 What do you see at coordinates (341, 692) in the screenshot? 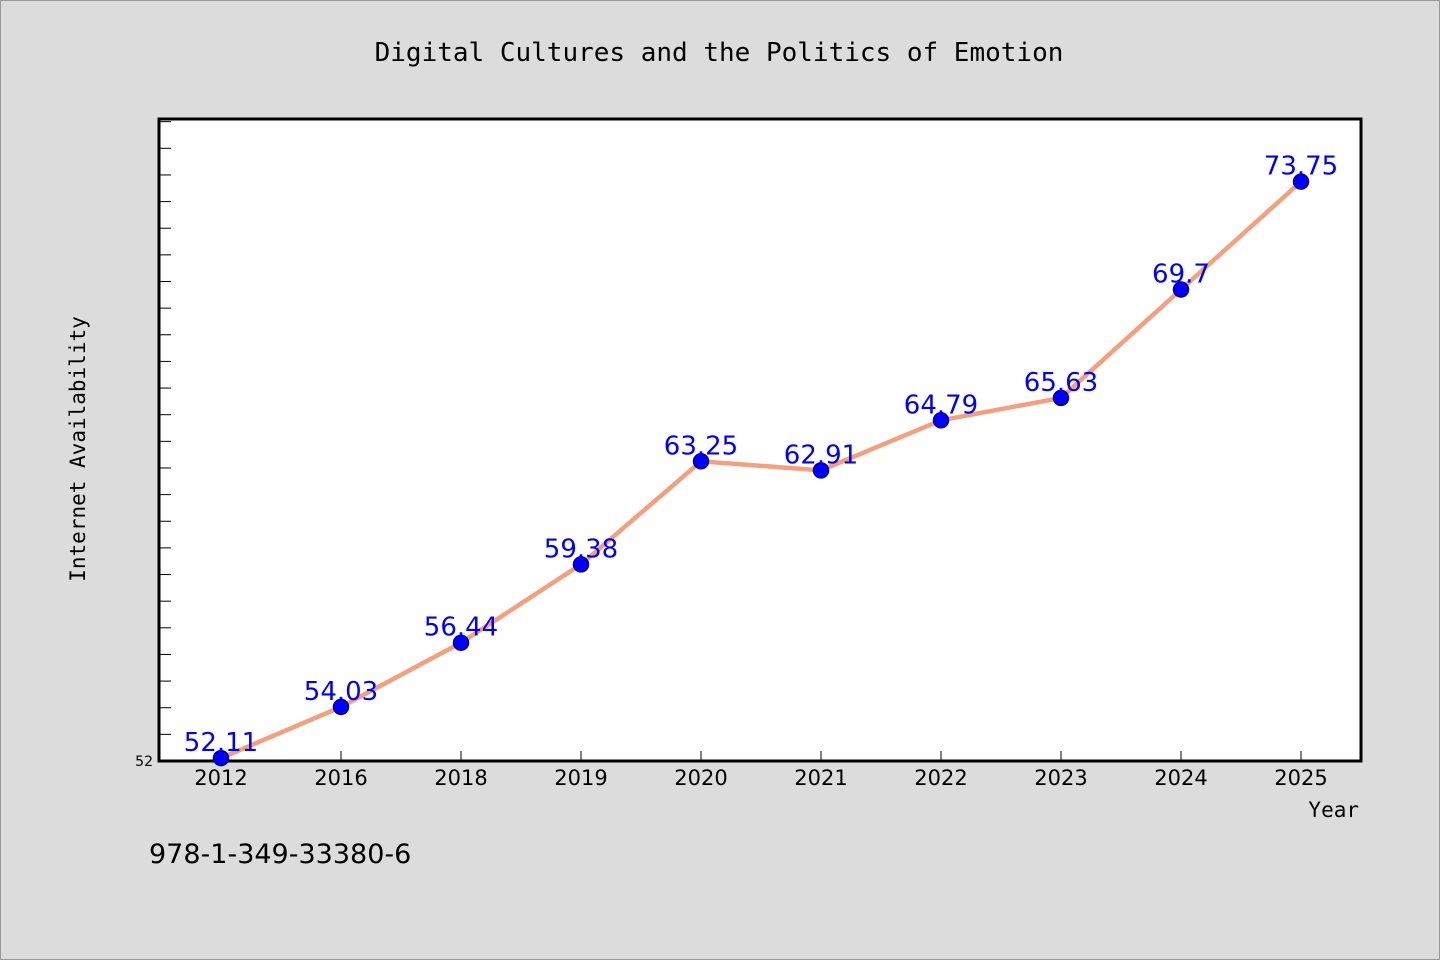
I see `data-label: 54.03` at bounding box center [341, 692].